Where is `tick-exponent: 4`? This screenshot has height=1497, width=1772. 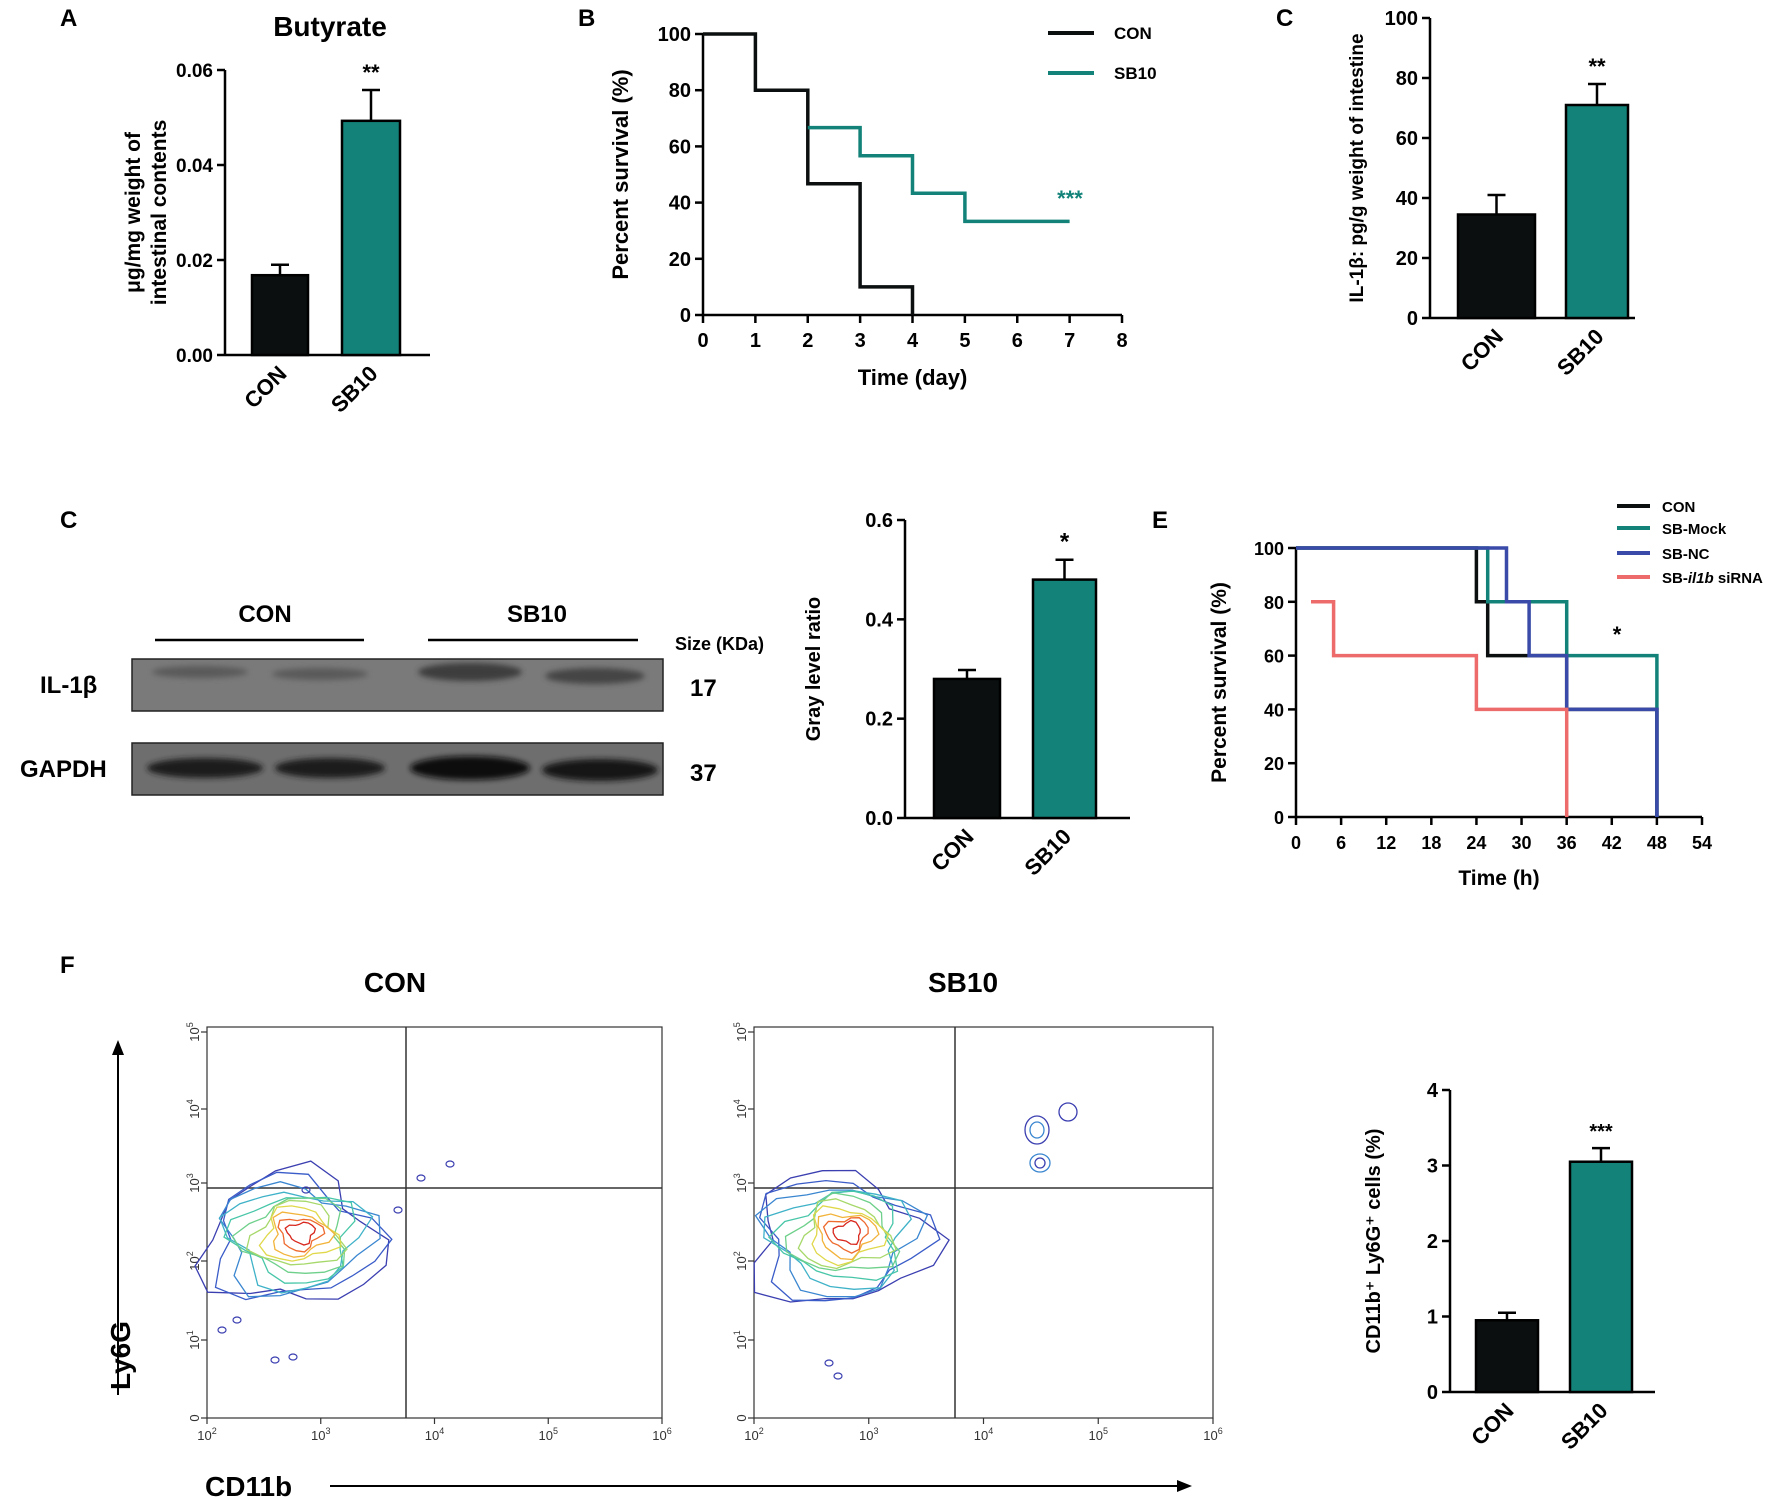
tick-exponent: 4 is located at coordinates (990, 1431).